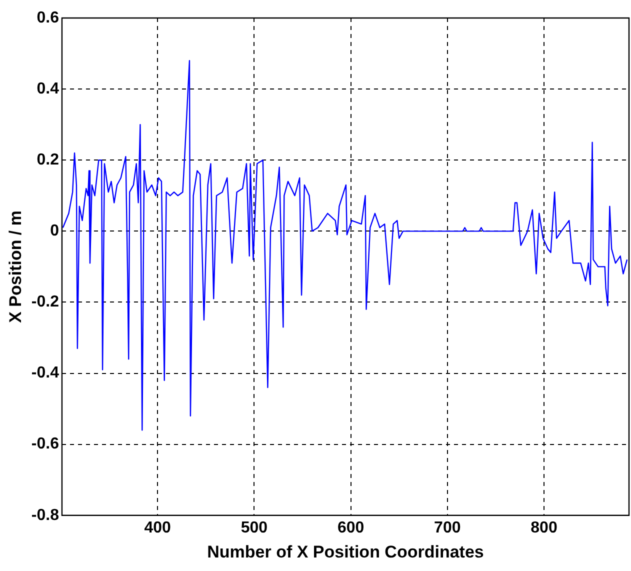  What do you see at coordinates (45, 444) in the screenshot?
I see `y-tick-label: -0.6` at bounding box center [45, 444].